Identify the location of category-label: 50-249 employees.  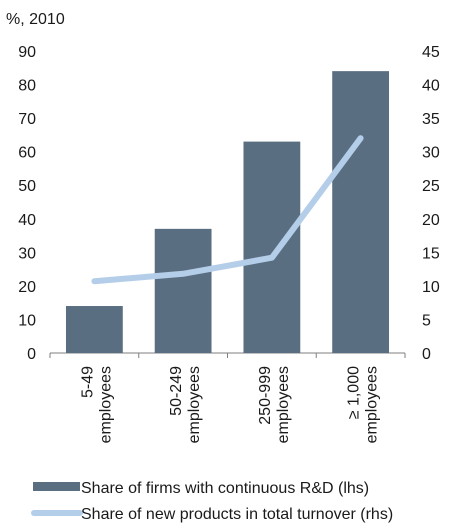
(185, 404).